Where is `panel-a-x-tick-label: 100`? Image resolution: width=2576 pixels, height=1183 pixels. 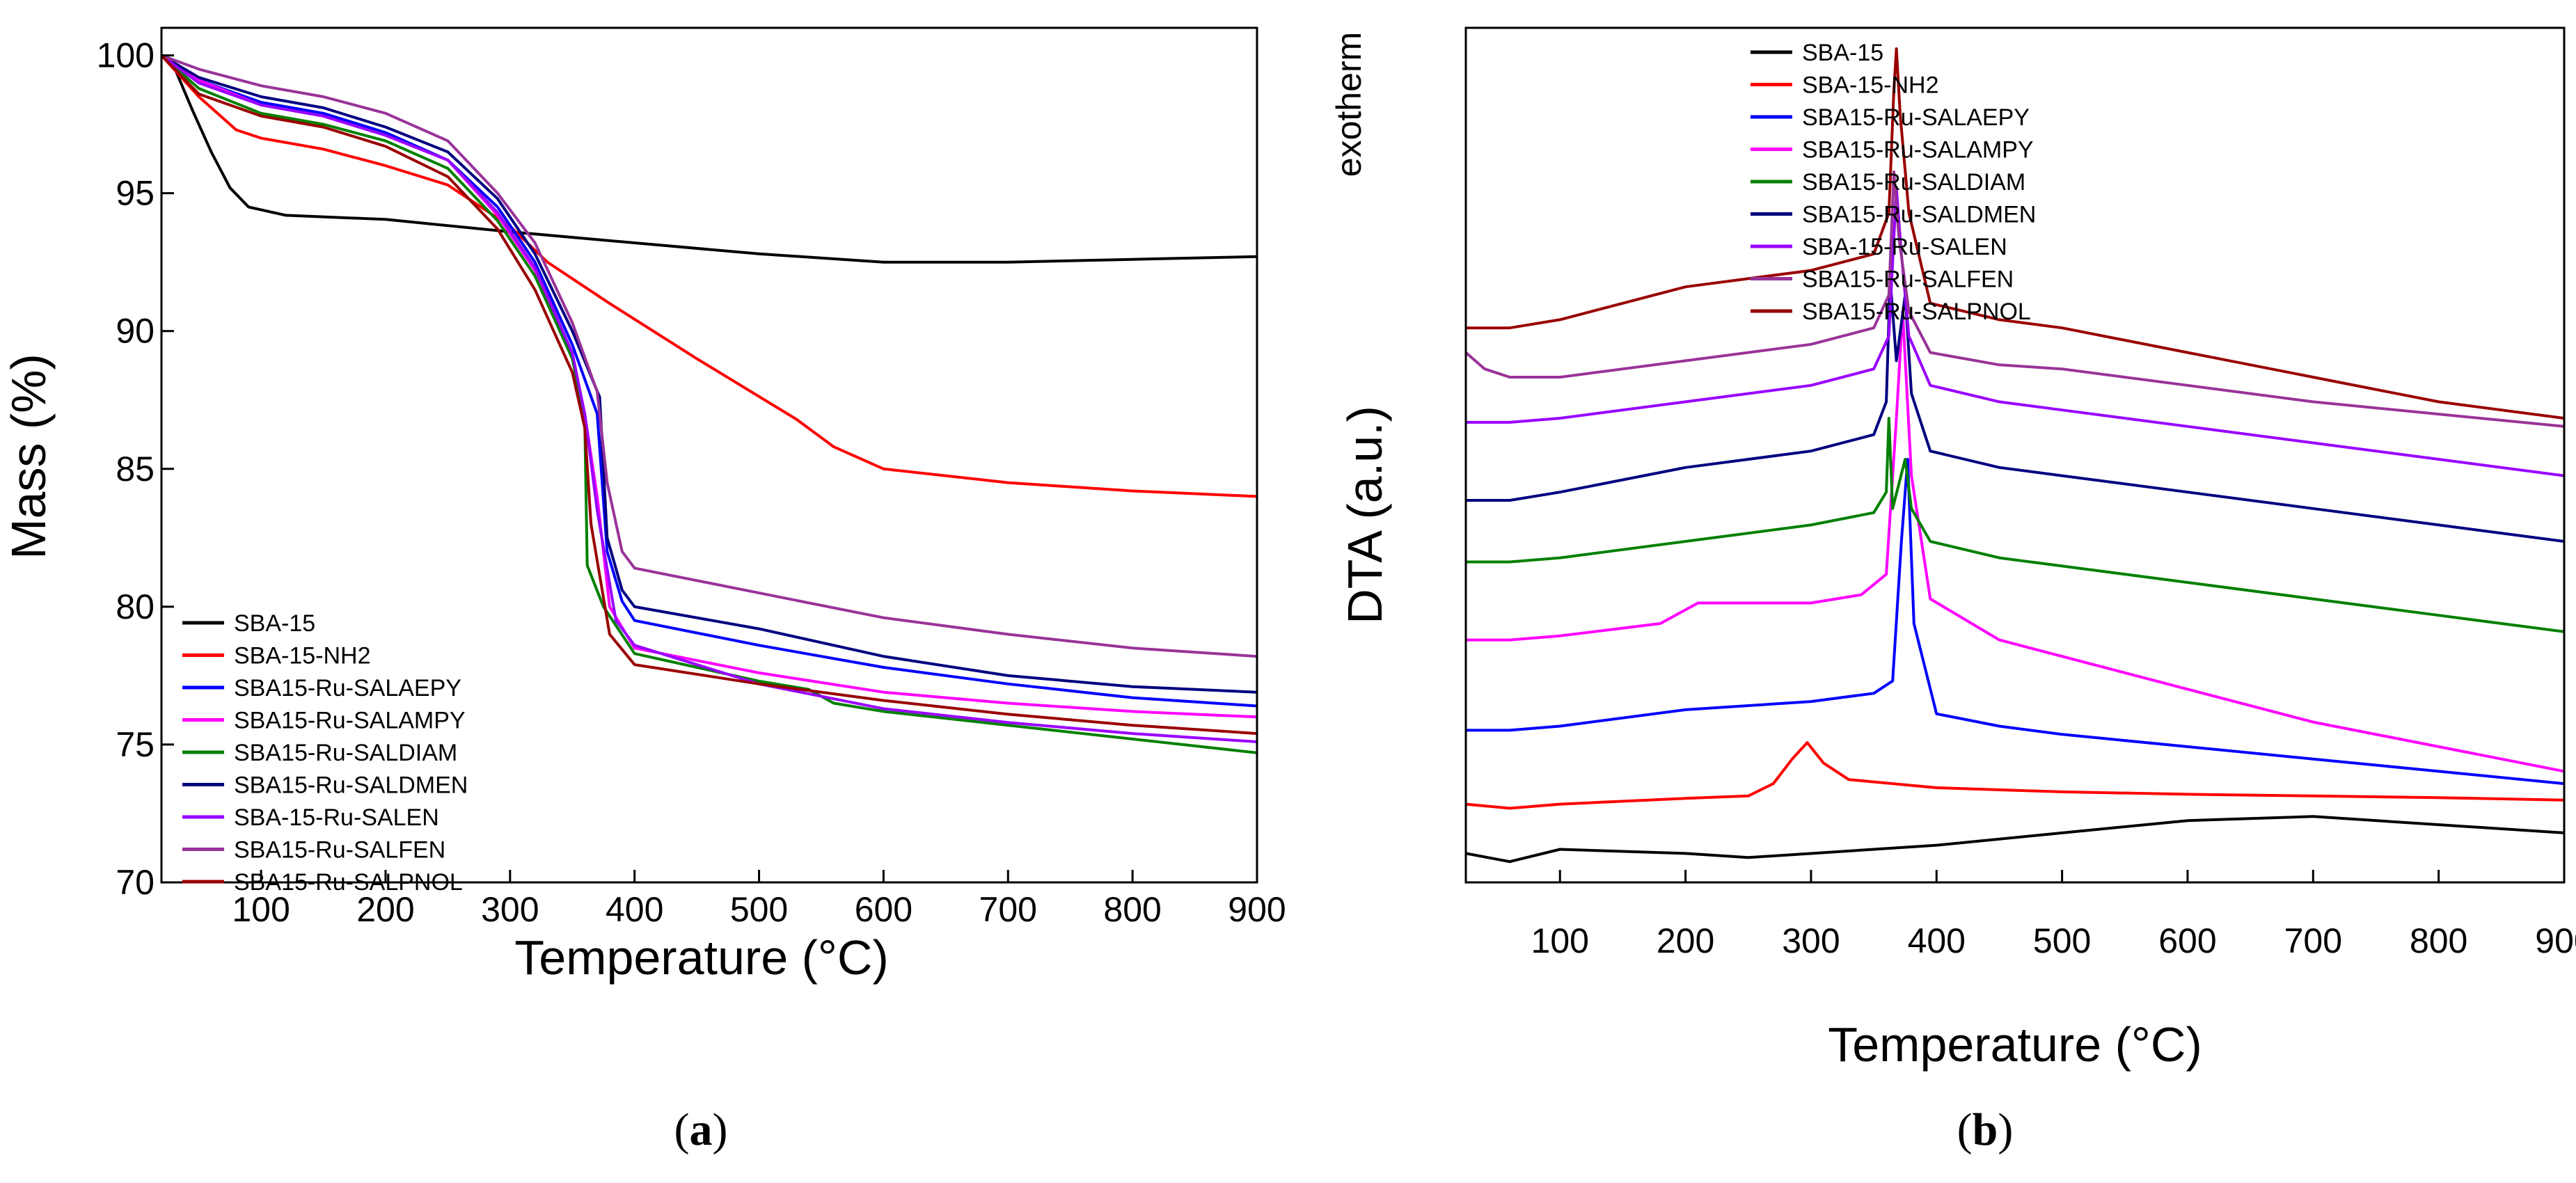
panel-a-x-tick-label: 100 is located at coordinates (261, 909).